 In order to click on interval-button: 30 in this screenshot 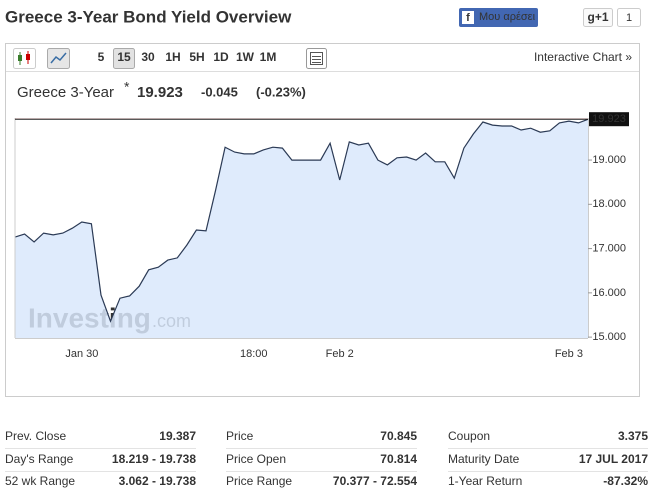, I will do `click(148, 57)`.